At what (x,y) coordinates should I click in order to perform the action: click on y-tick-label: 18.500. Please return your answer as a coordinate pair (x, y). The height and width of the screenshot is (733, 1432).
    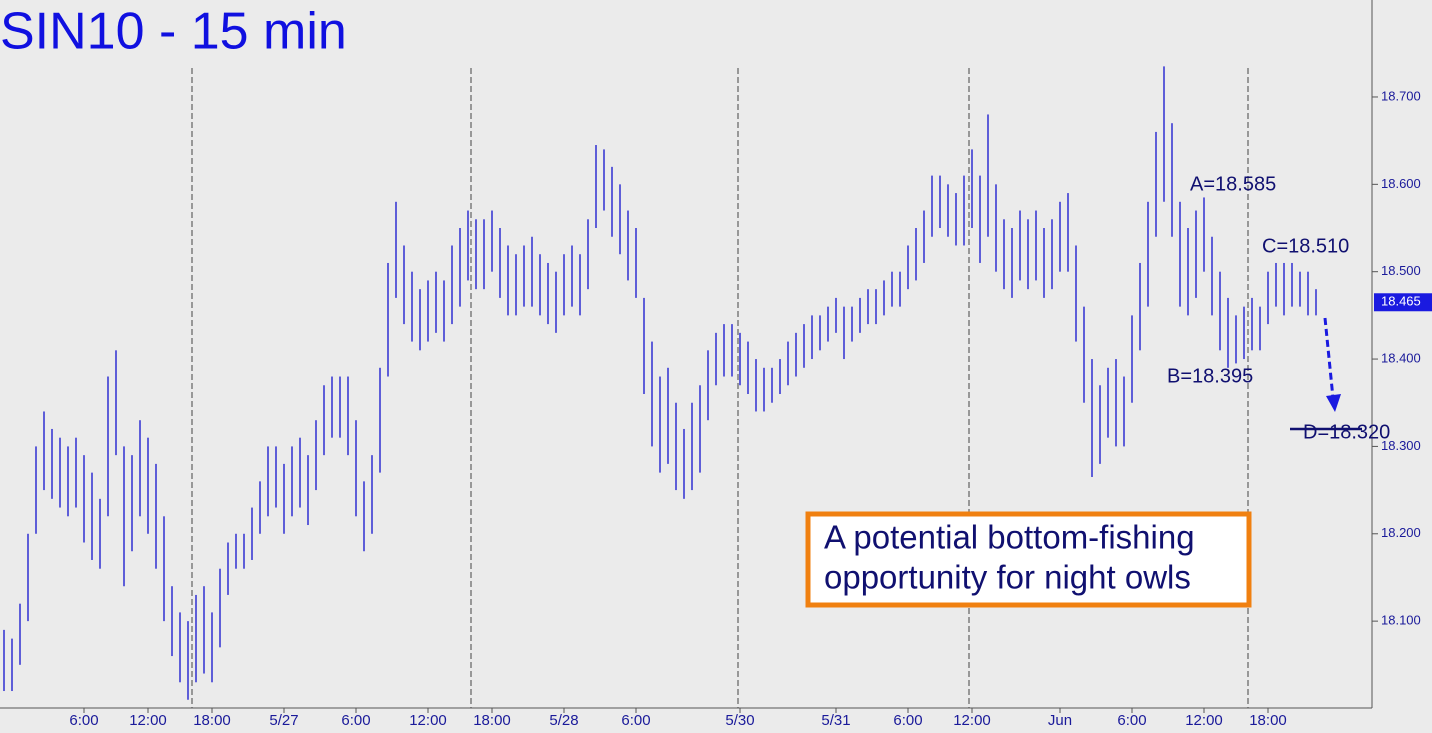
    Looking at the image, I should click on (1401, 270).